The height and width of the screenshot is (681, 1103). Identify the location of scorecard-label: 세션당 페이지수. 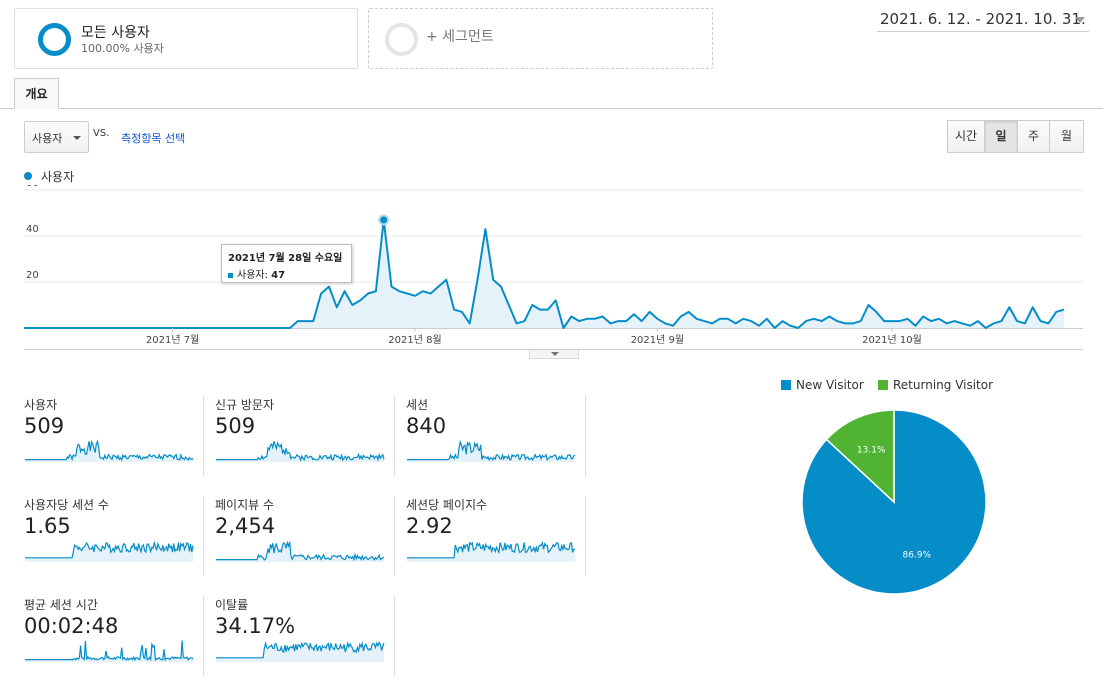
(447, 505).